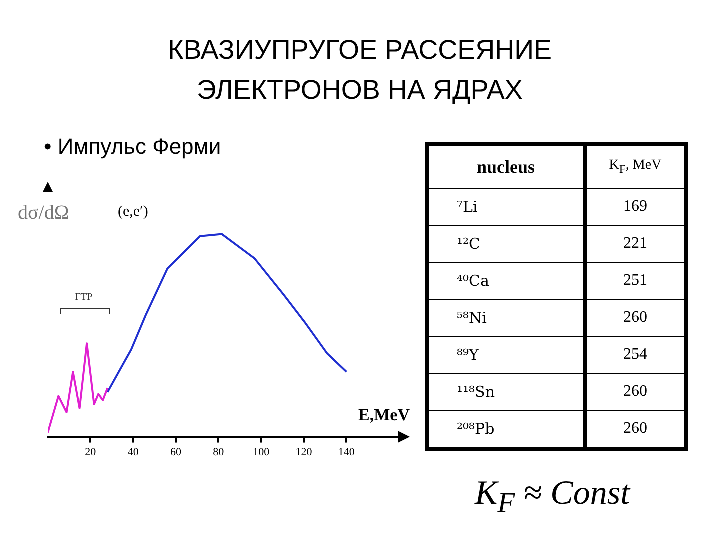 This screenshot has width=720, height=540. Describe the element at coordinates (506, 392) in the screenshot. I see `category-label: ¹¹⁸Sn` at that location.